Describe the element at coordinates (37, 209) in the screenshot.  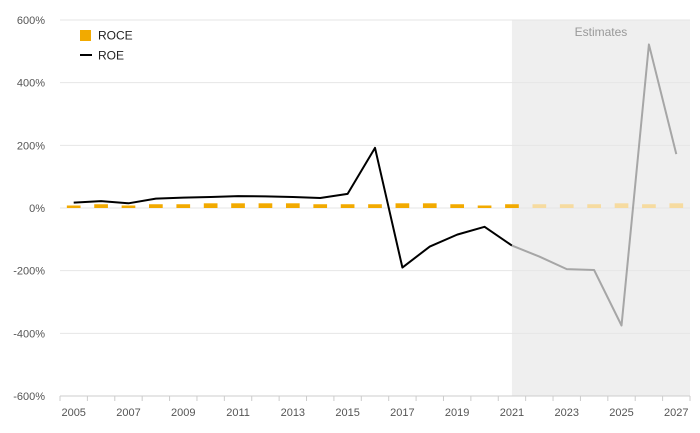
I see `y-tick-label: 0%` at that location.